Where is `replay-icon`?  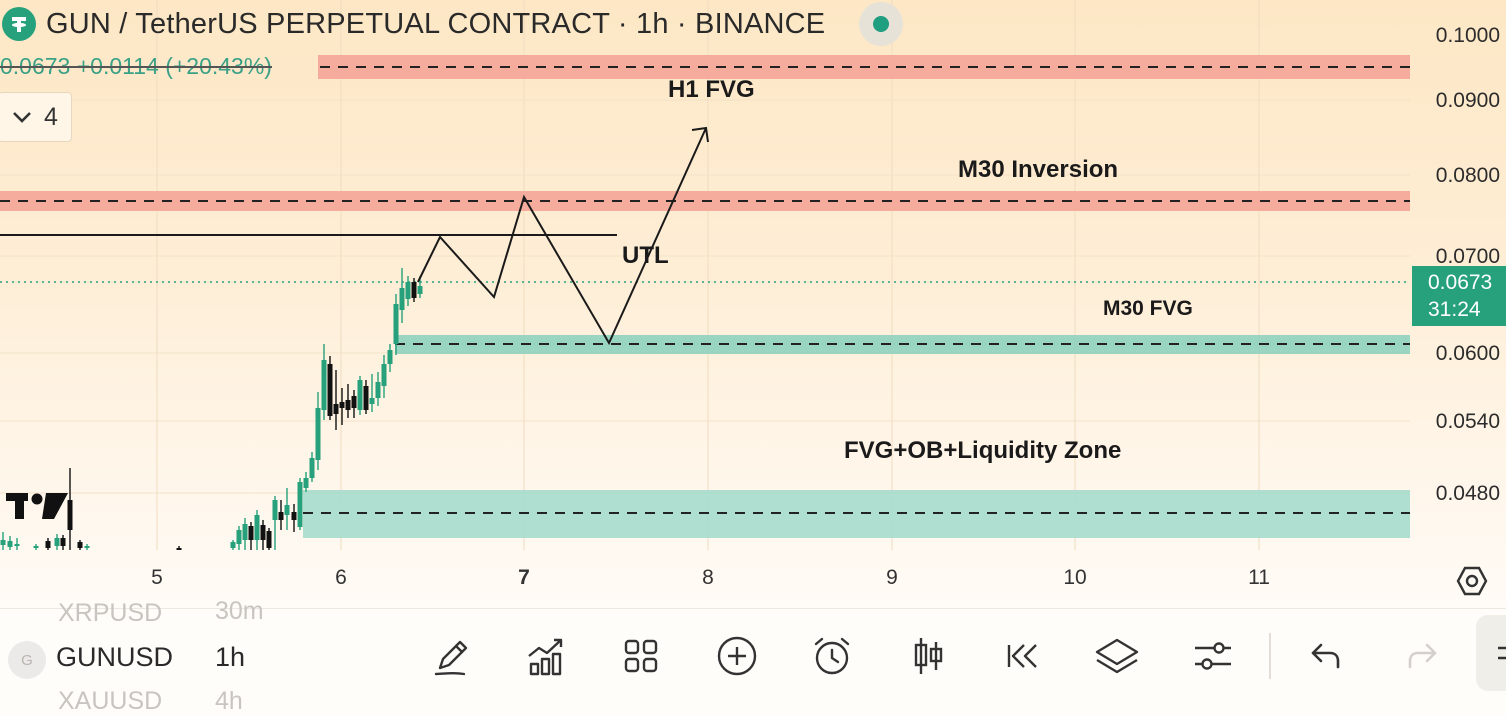 replay-icon is located at coordinates (1022, 656).